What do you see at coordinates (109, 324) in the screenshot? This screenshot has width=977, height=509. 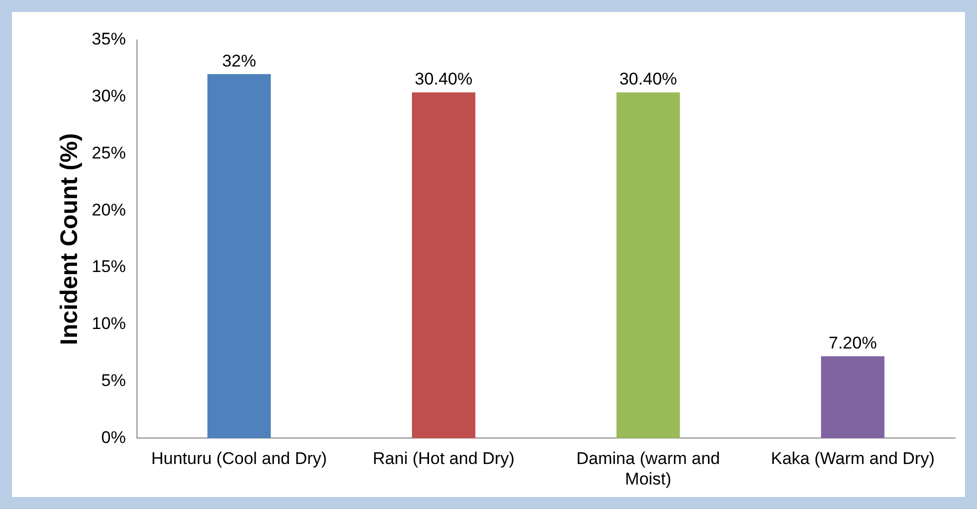 I see `y-tick-label: 10%` at bounding box center [109, 324].